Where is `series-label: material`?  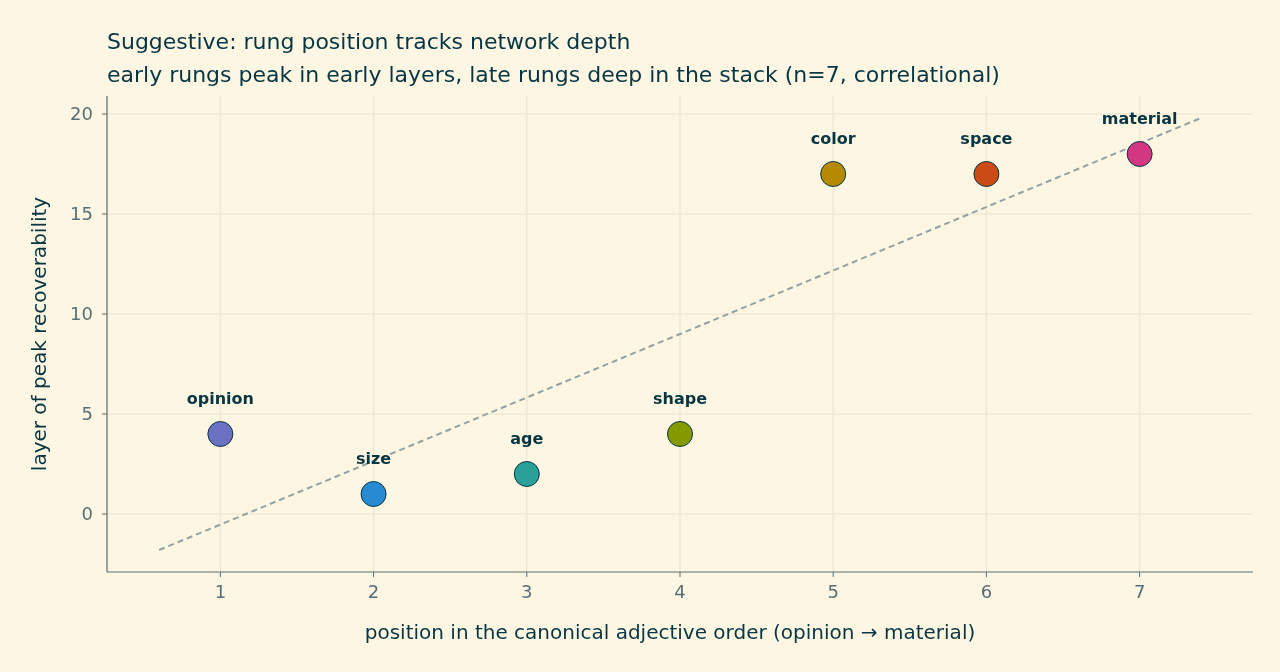 series-label: material is located at coordinates (1139, 118).